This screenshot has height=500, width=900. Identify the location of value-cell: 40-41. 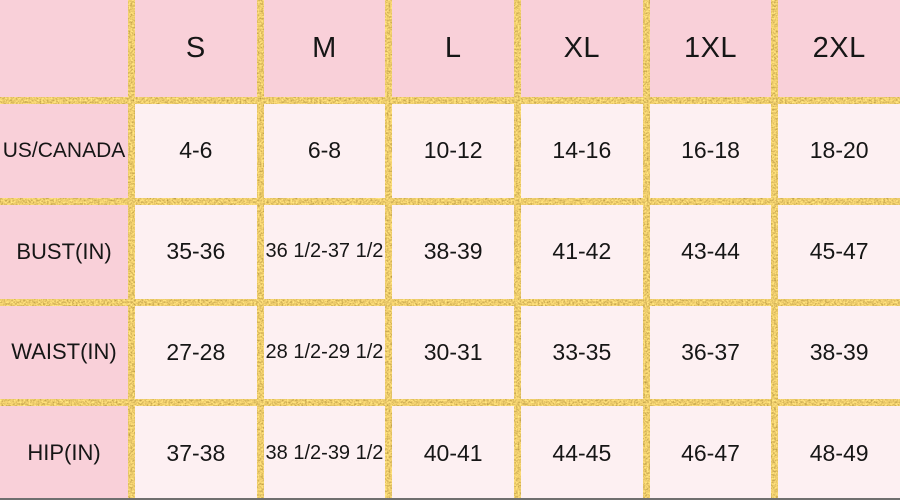
(453, 453).